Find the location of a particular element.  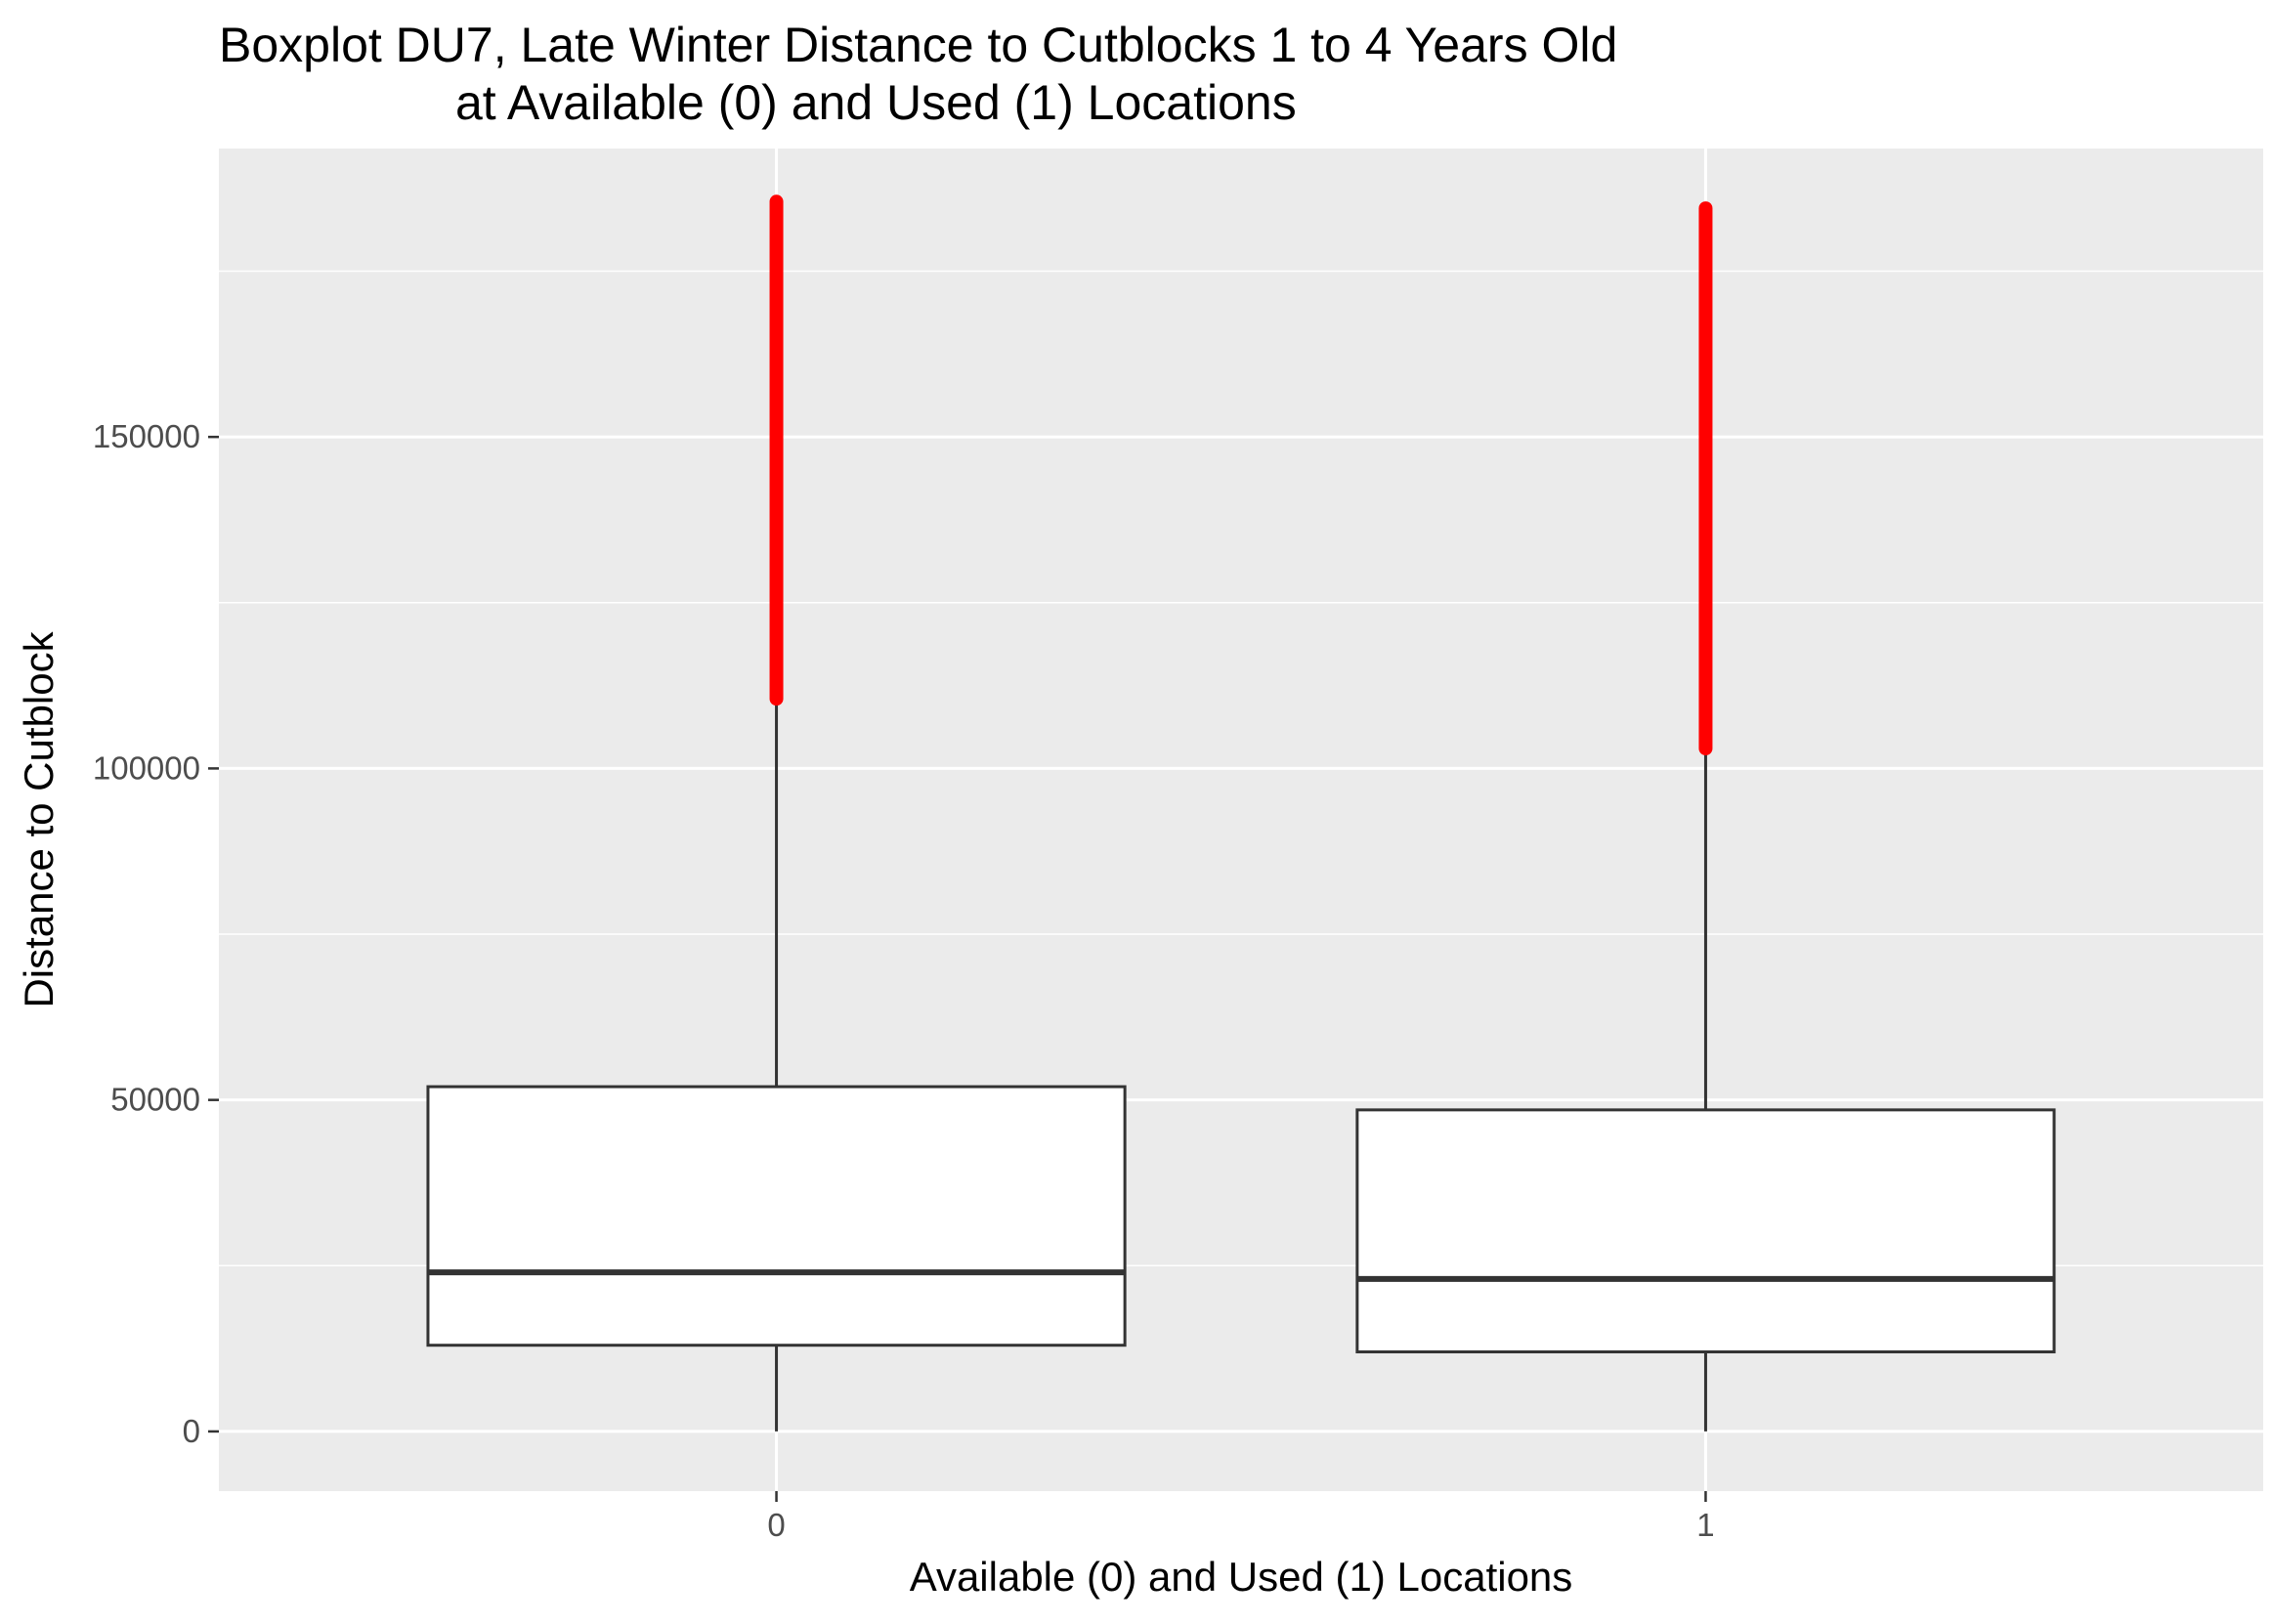

x-tick-label: 0 is located at coordinates (776, 1525).